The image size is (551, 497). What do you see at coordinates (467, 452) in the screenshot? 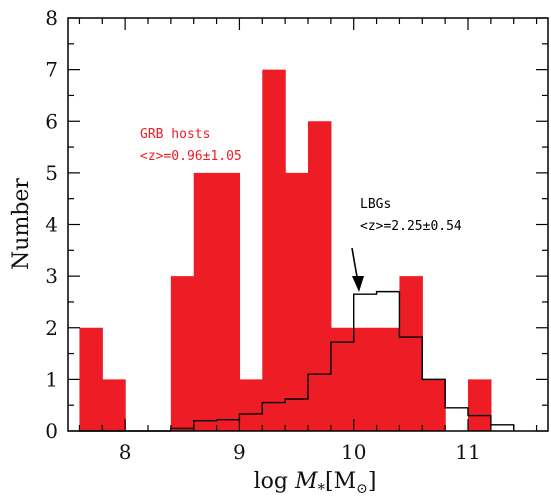
I see `x-tick-label: 11` at bounding box center [467, 452].